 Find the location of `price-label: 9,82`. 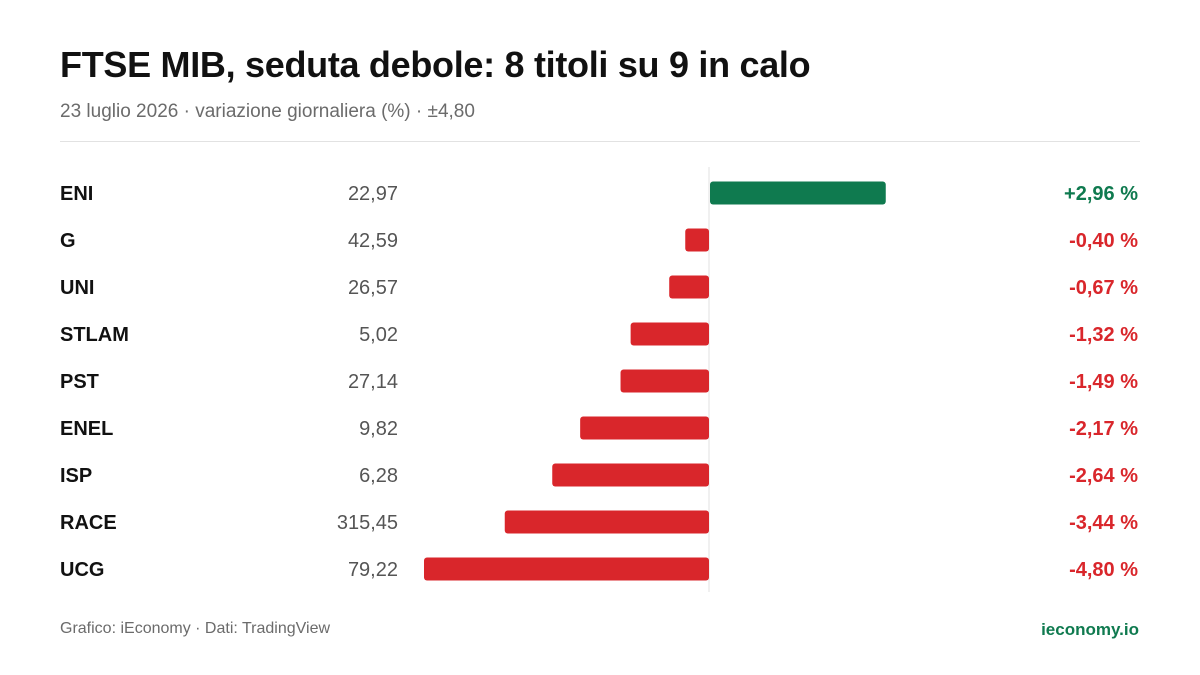

price-label: 9,82 is located at coordinates (378, 429).